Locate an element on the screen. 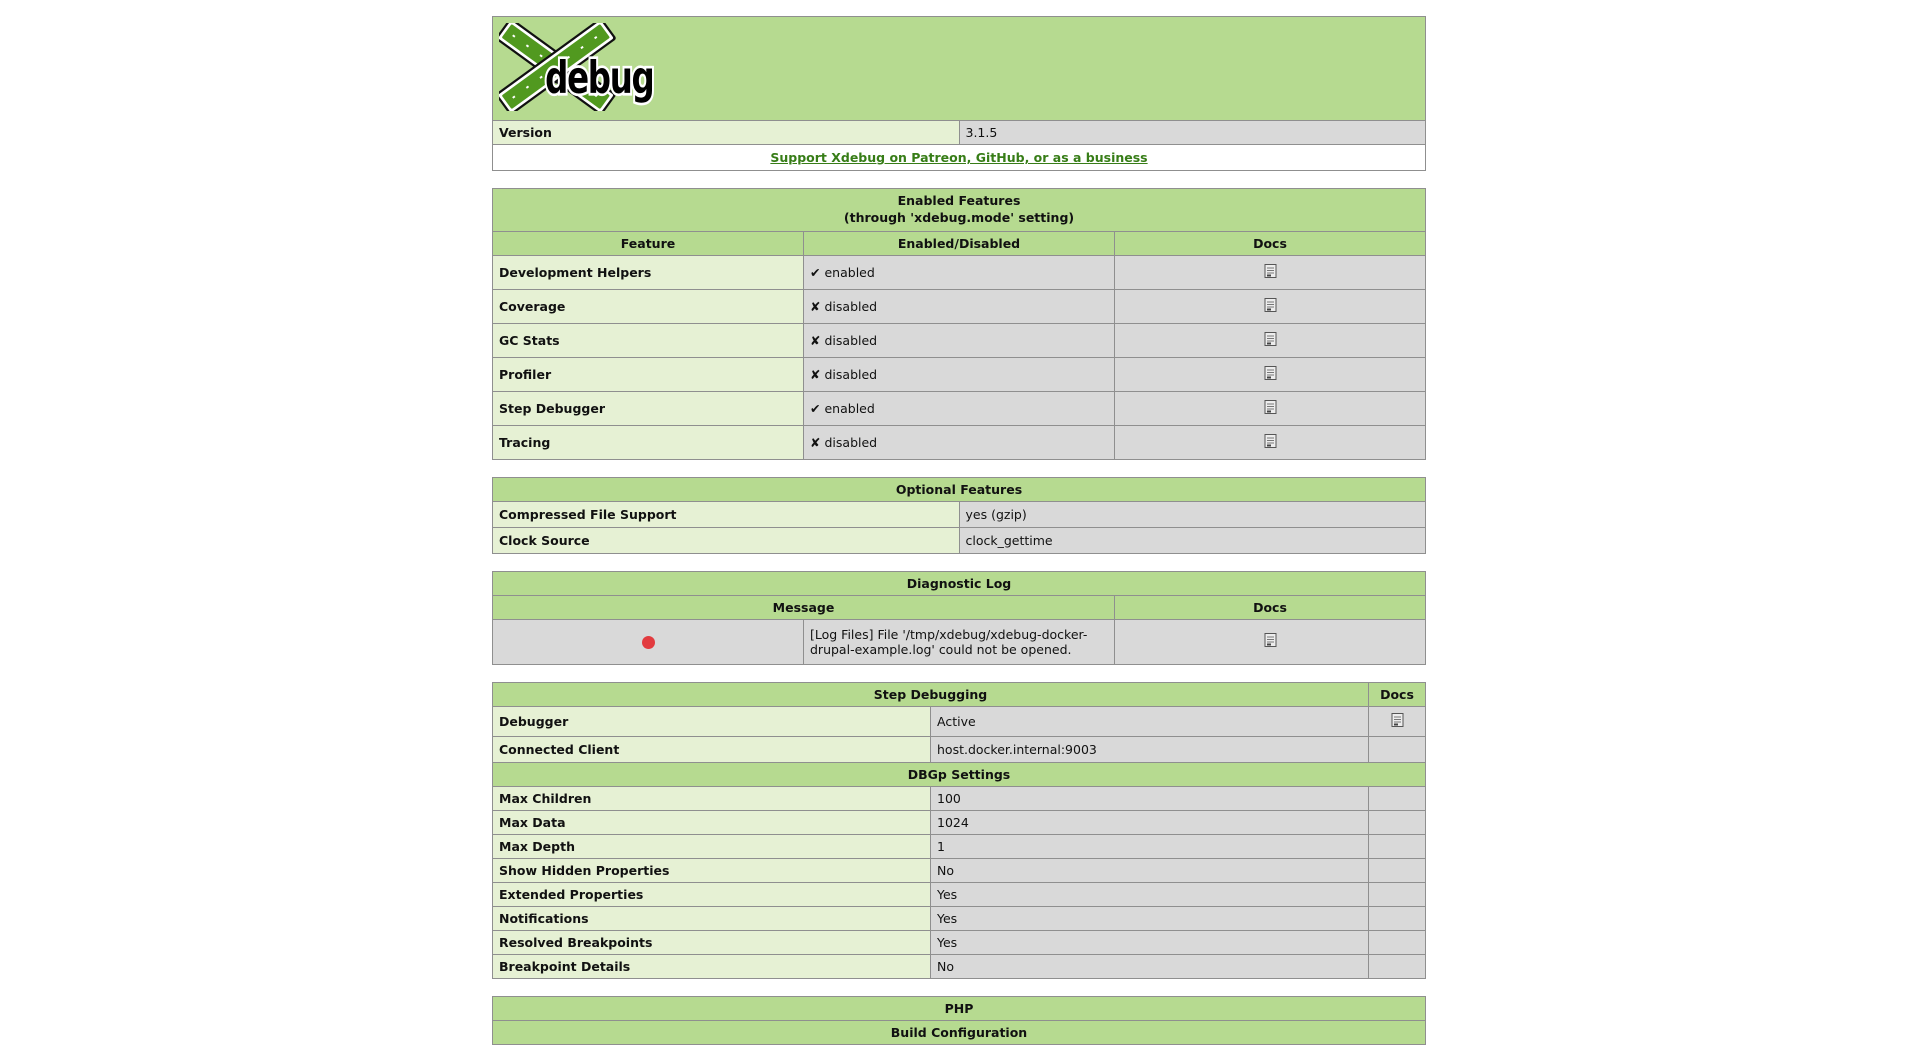 The image size is (1918, 1045). table-row: Breakpoint Details No is located at coordinates (959, 966).